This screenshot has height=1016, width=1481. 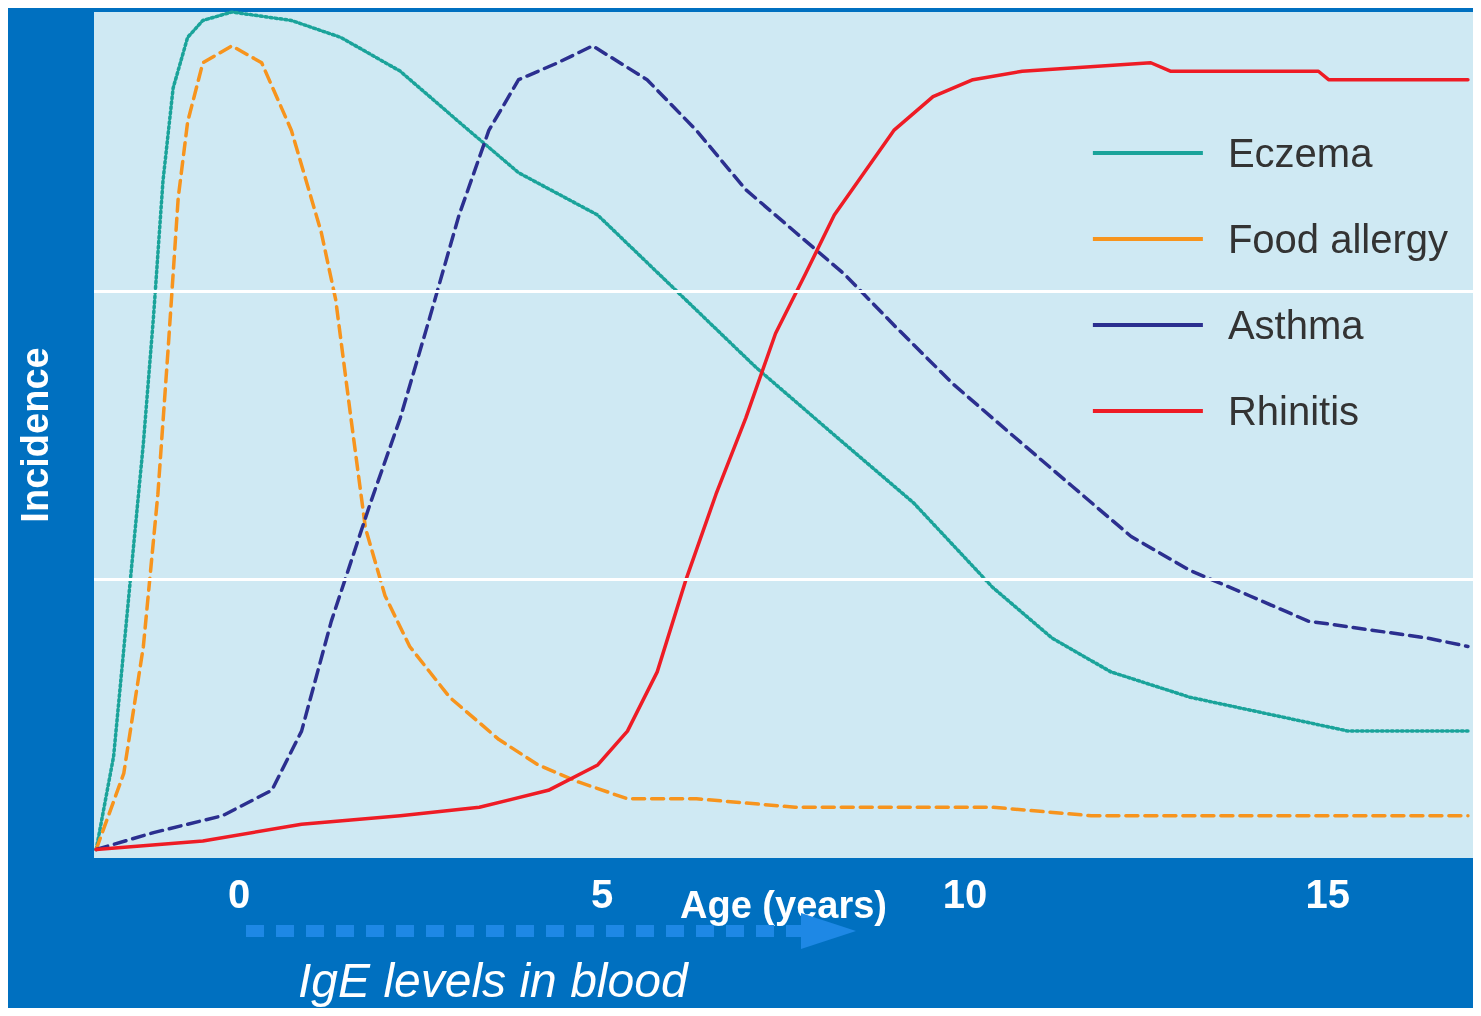 What do you see at coordinates (1296, 325) in the screenshot?
I see `legend-label: Asthma` at bounding box center [1296, 325].